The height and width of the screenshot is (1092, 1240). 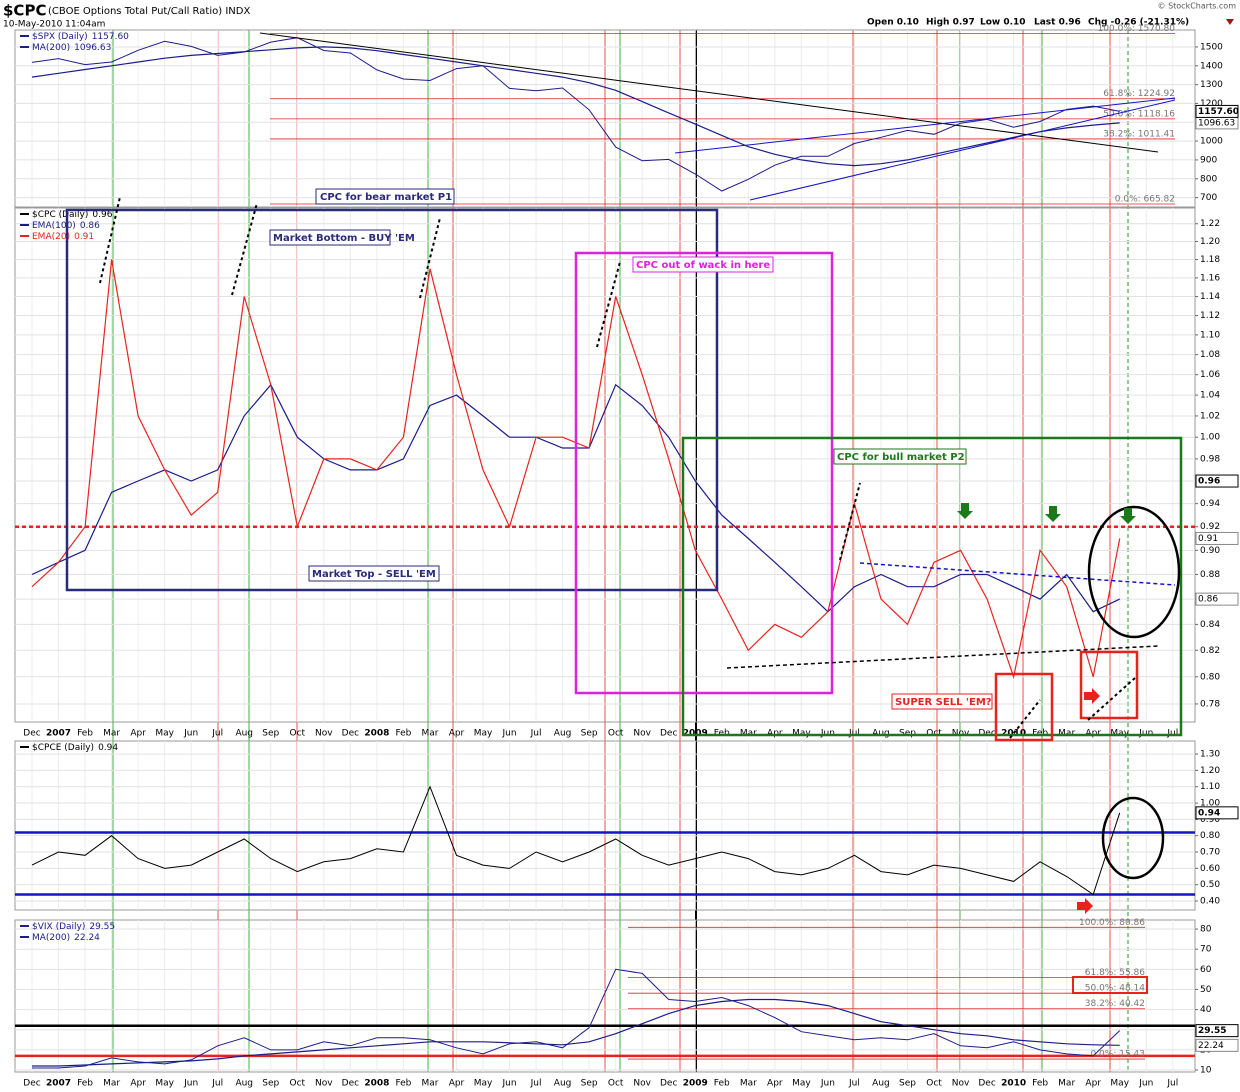 I want to click on y-tick-label: 1.06, so click(x=1210, y=375).